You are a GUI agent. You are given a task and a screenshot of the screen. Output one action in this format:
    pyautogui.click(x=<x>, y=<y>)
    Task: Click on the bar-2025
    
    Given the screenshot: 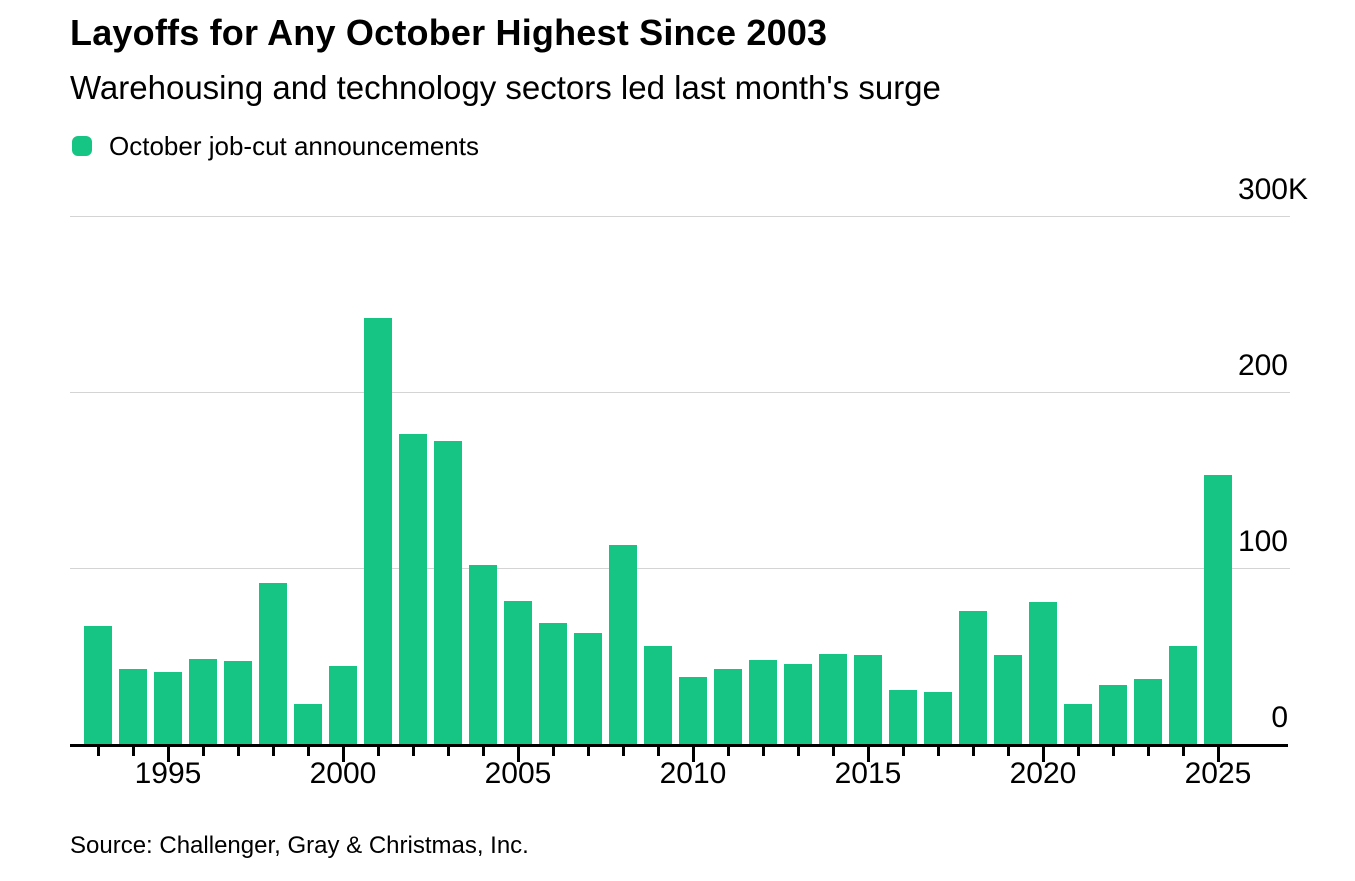 What is the action you would take?
    pyautogui.click(x=1218, y=609)
    